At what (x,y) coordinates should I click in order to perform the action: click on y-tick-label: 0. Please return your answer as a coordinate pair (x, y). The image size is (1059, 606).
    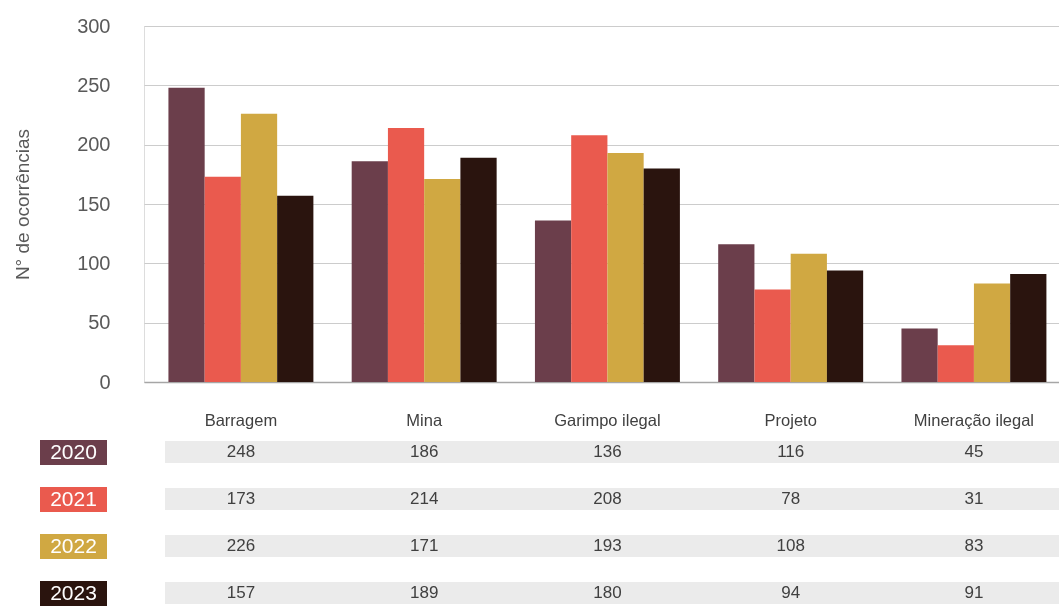
    Looking at the image, I should click on (105, 381).